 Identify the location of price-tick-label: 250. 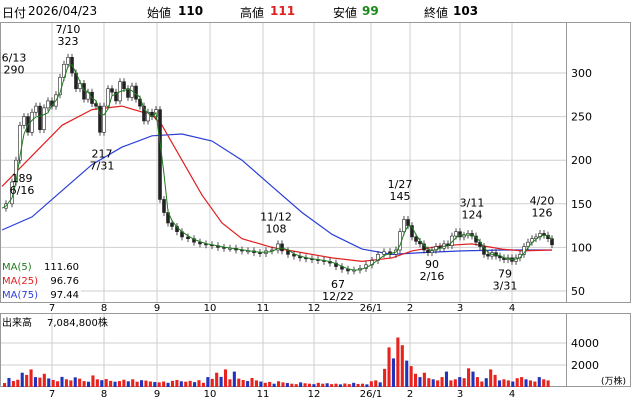
(581, 117).